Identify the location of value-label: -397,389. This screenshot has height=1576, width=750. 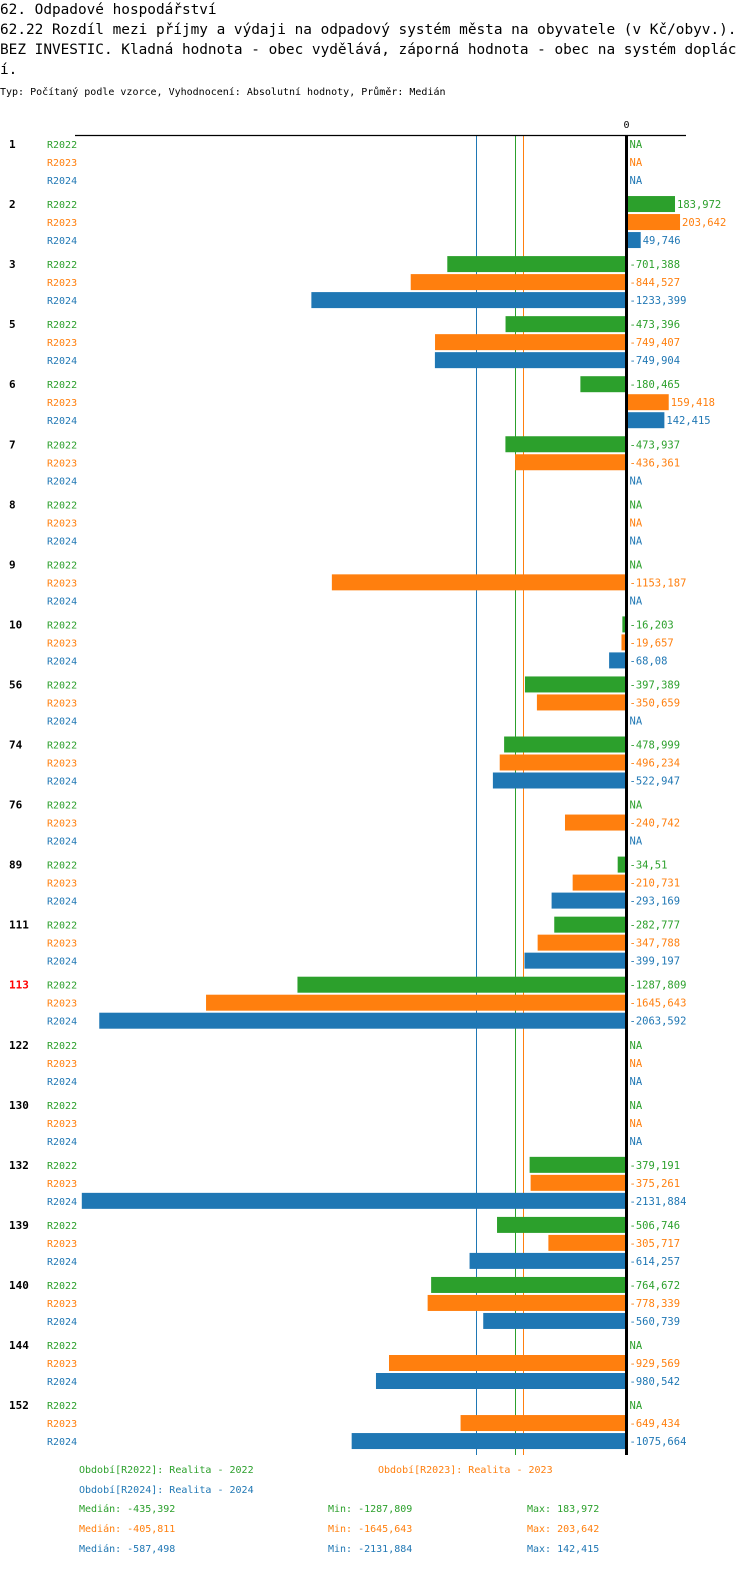
(655, 685).